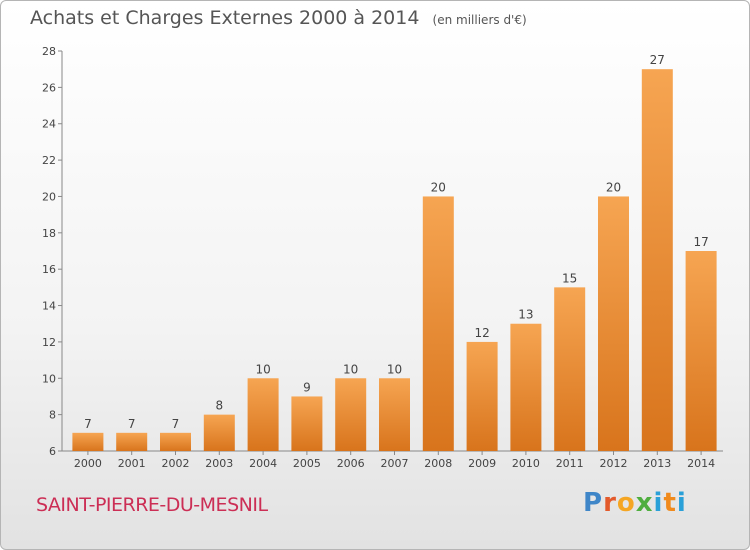 The width and height of the screenshot is (750, 550). I want to click on data-label: 27, so click(657, 60).